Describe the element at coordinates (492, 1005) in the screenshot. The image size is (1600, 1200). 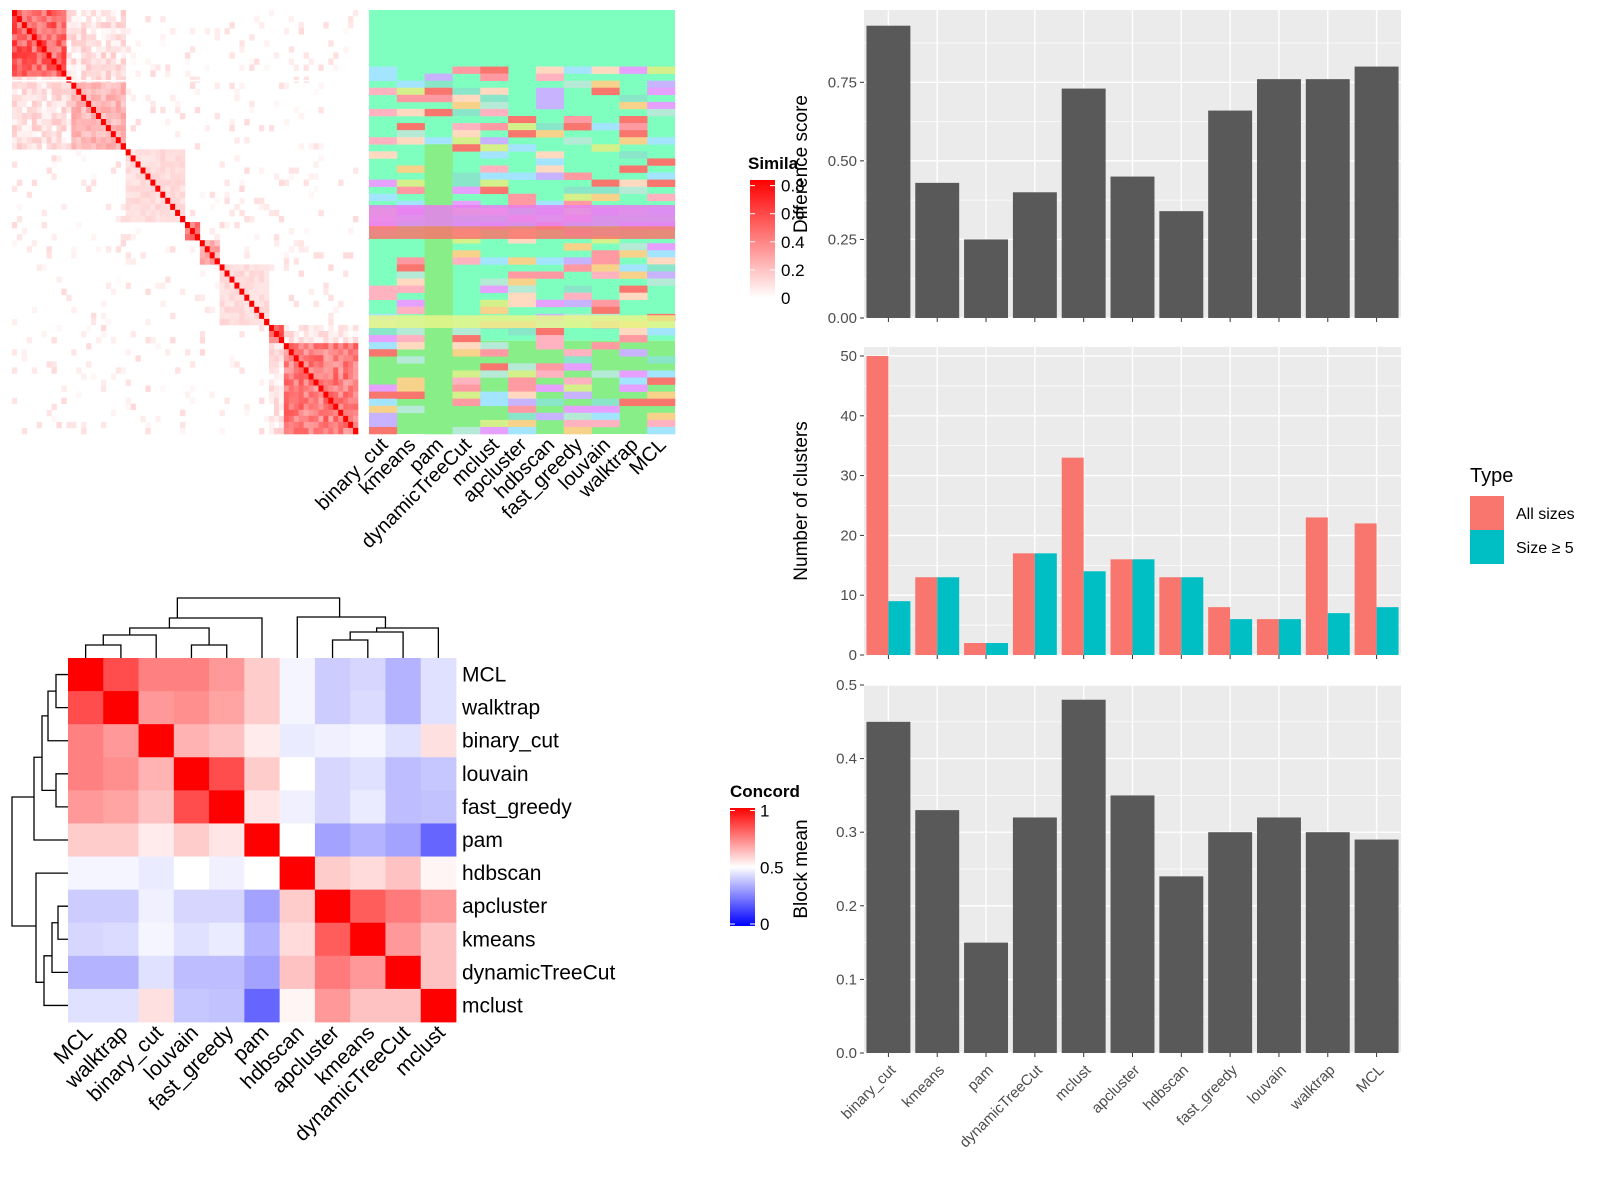
I see `concordance-row-label: mclust` at that location.